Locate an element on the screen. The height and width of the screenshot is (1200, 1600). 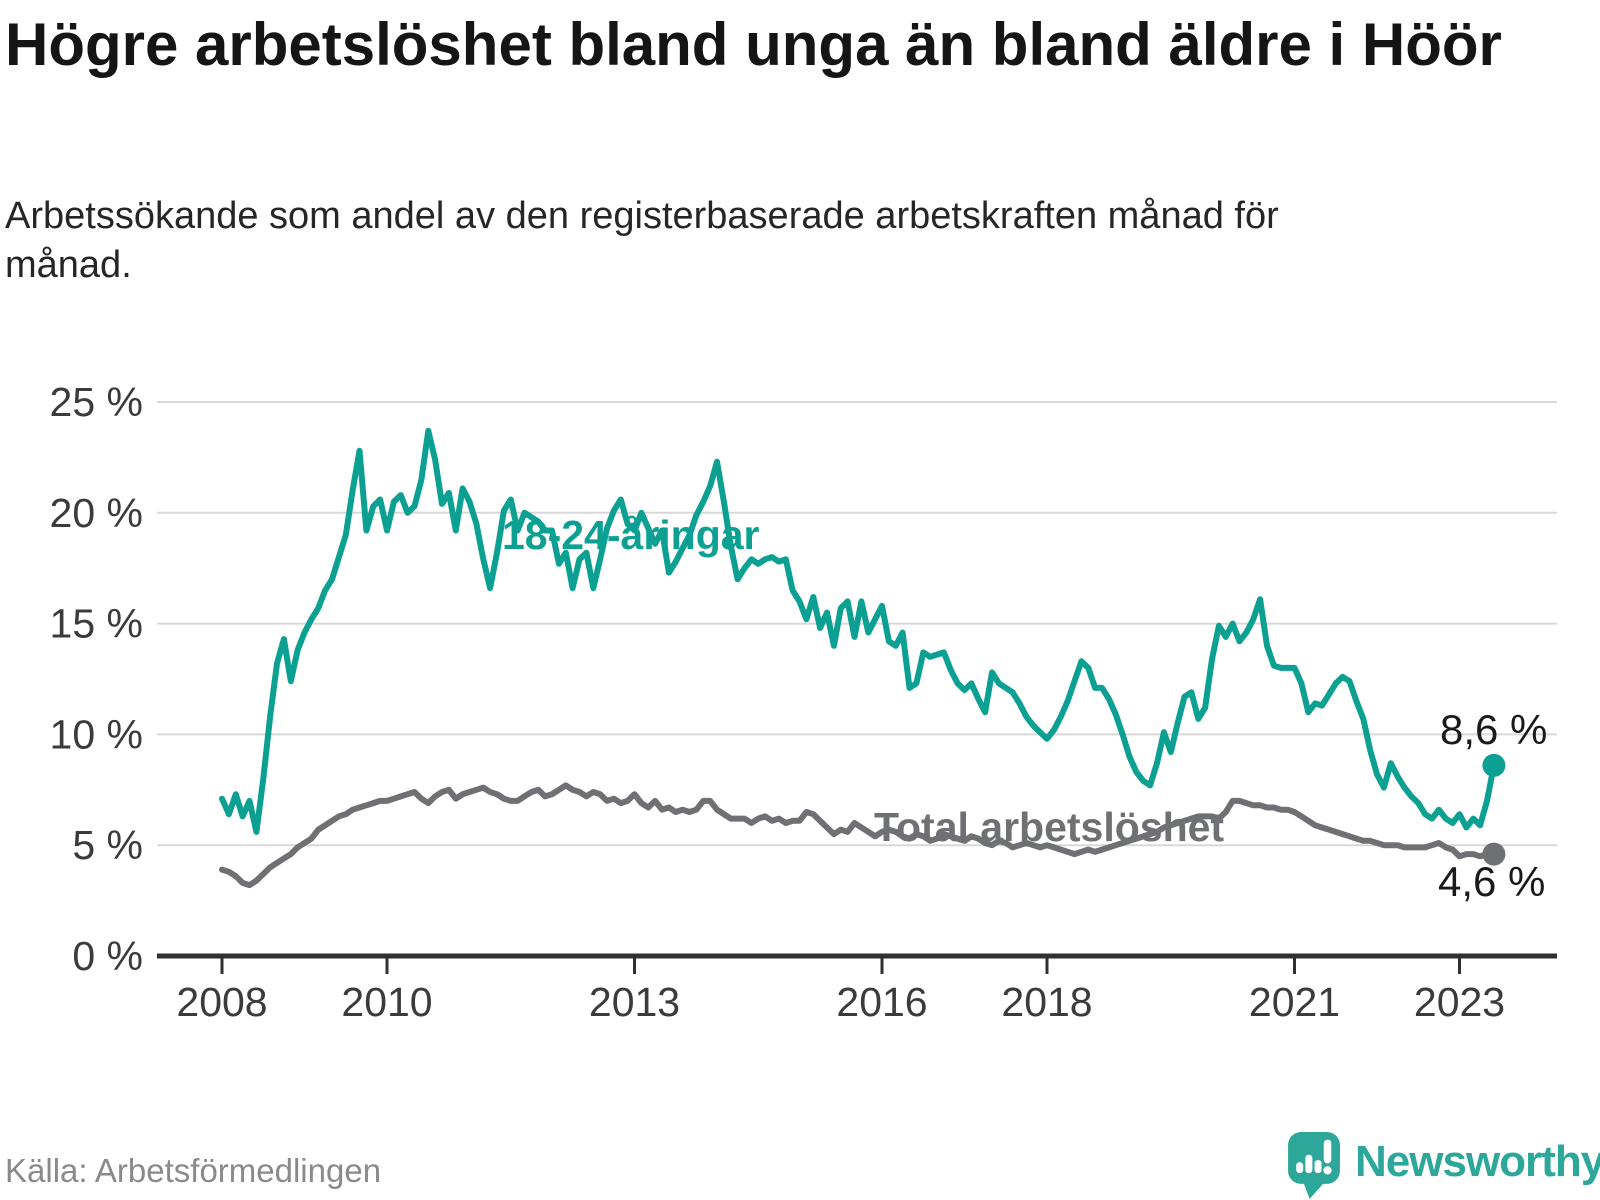
x-axis-label-2021: 2021 is located at coordinates (1294, 1002).